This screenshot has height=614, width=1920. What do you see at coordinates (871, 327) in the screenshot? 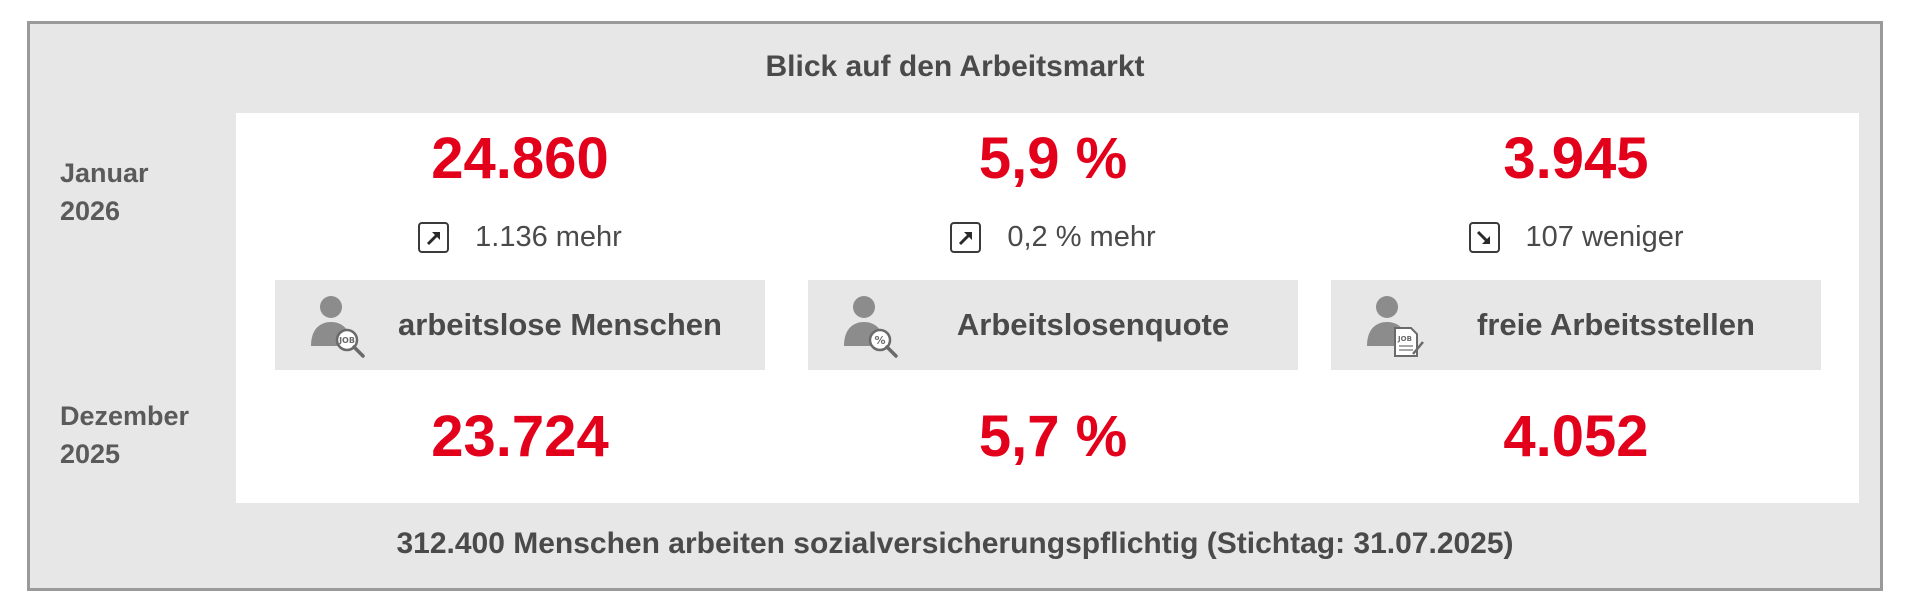
I see `person-percent-search-icon: %` at bounding box center [871, 327].